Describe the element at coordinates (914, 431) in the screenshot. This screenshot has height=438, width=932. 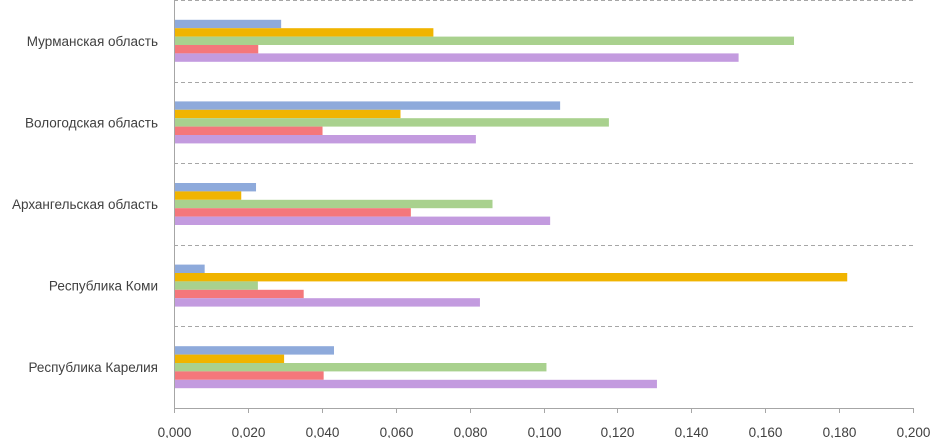
I see `x-tick-label: 0,200` at that location.